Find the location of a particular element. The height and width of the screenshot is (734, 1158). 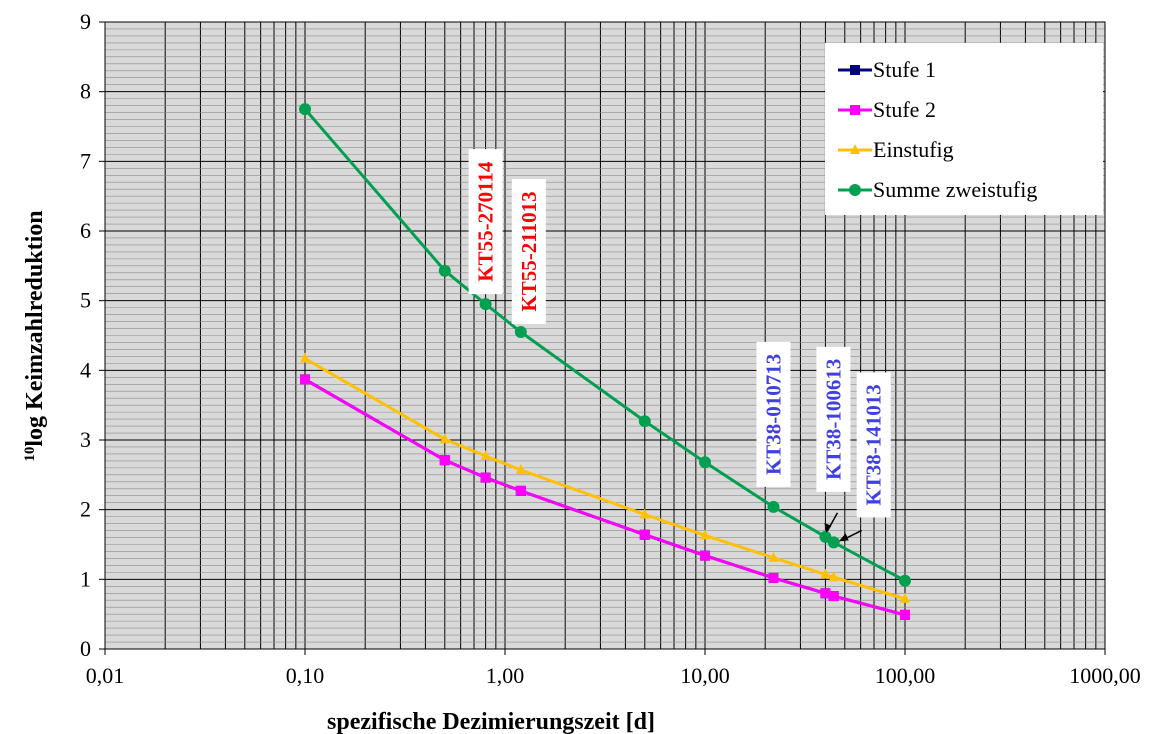

y-tick-label: 9 is located at coordinates (85, 21).